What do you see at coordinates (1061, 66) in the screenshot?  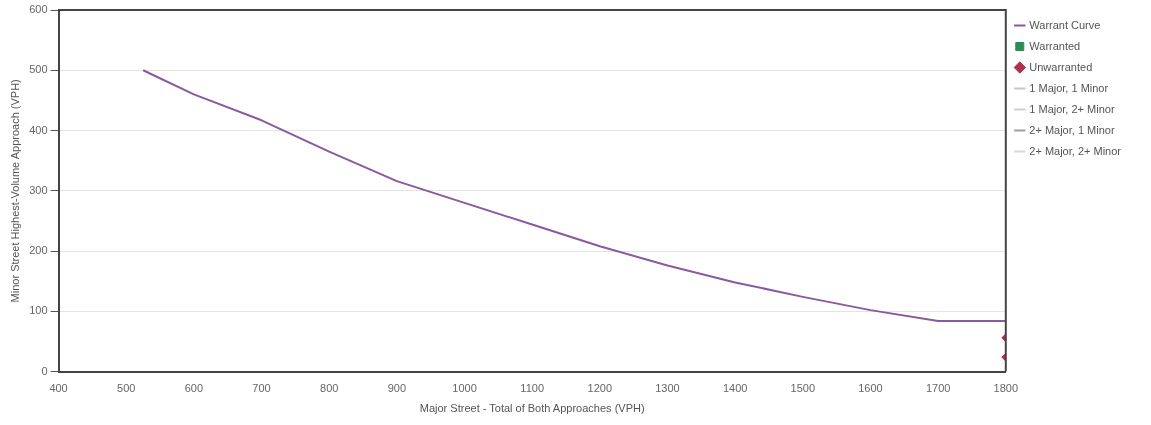 I see `legend-label: Unwarranted` at bounding box center [1061, 66].